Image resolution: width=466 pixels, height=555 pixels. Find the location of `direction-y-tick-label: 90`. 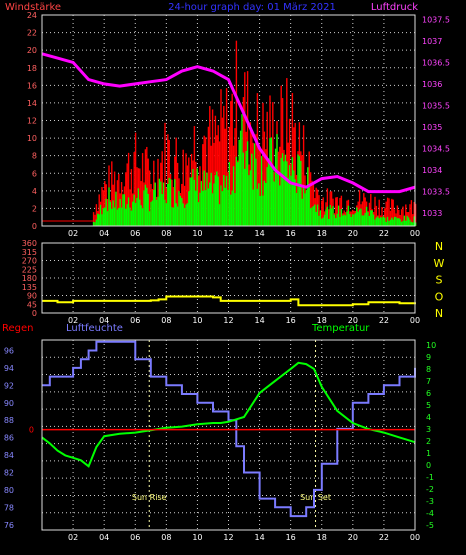

direction-y-tick-label: 90 is located at coordinates (32, 296).